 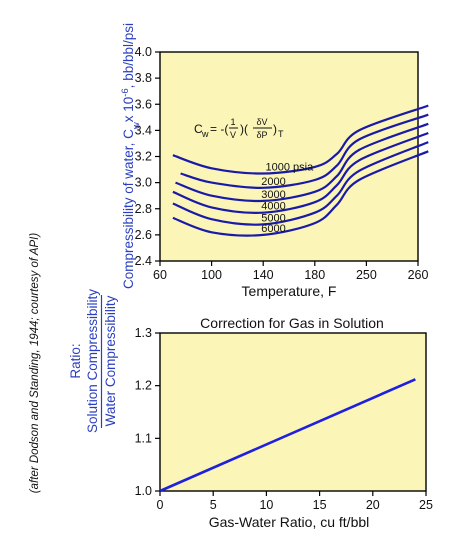 I want to click on top-x-tick-label: 60, so click(x=160, y=275).